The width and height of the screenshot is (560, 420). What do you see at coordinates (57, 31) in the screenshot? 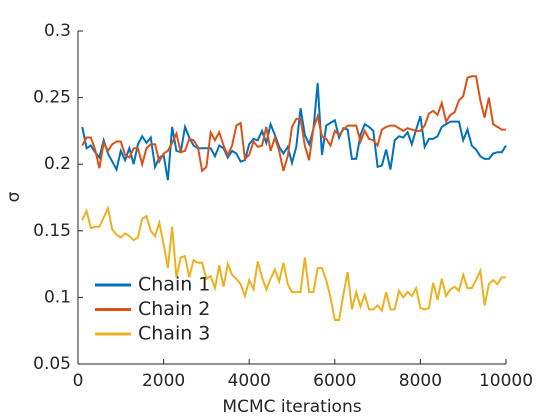
I see `y-tick-label: 0.3` at bounding box center [57, 31].